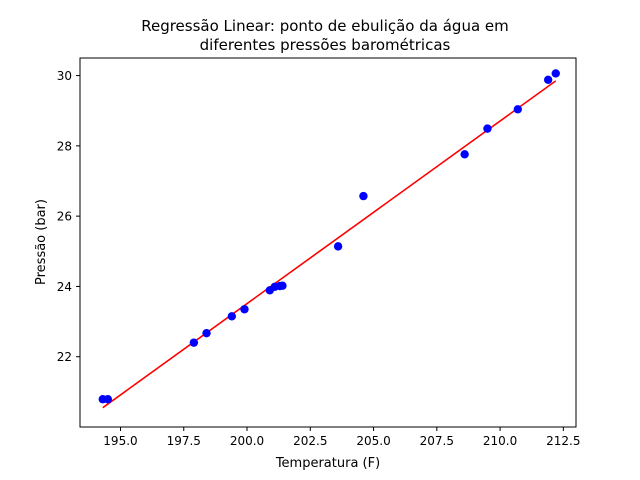 This screenshot has width=640, height=480. What do you see at coordinates (247, 441) in the screenshot?
I see `x-tick-label-2: 200.0` at bounding box center [247, 441].